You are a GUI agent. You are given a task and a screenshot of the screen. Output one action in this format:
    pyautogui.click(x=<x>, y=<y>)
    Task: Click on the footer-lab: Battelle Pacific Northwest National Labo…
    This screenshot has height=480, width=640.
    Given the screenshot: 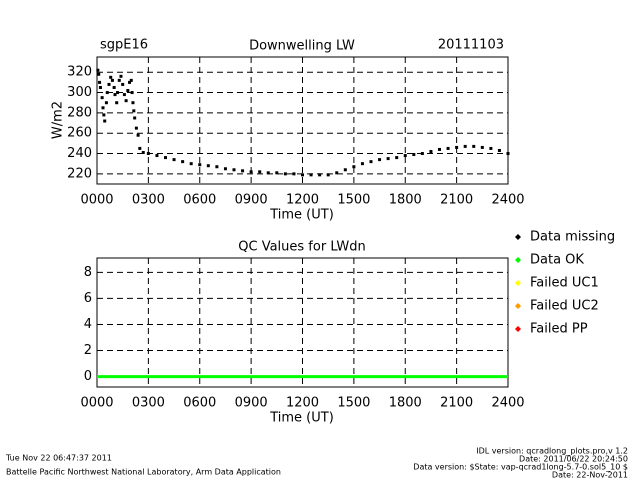 What is the action you would take?
    pyautogui.click(x=143, y=472)
    